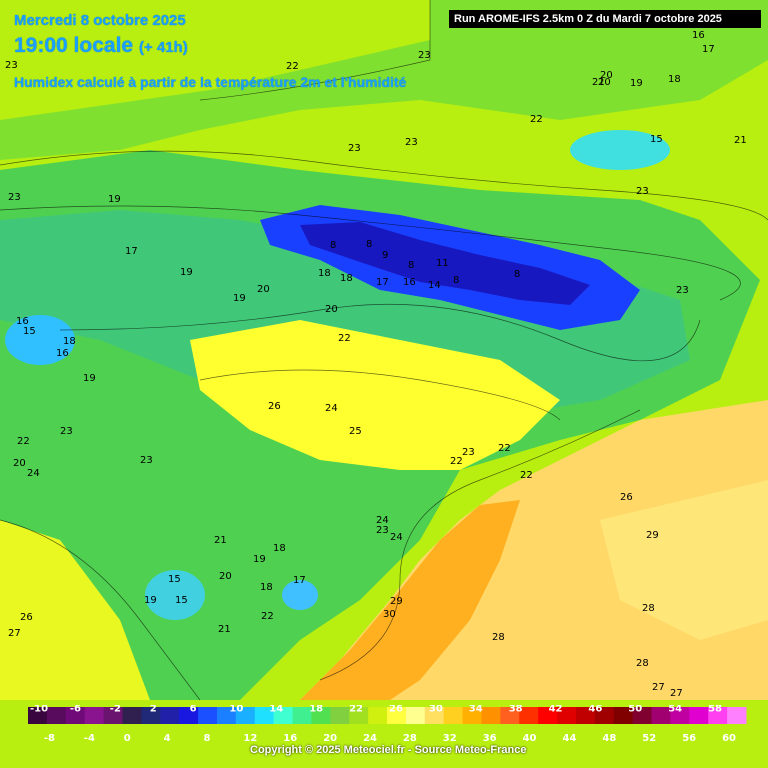 Image resolution: width=768 pixels, height=768 pixels. What do you see at coordinates (410, 738) in the screenshot?
I see `legend-bottom-label: 28` at bounding box center [410, 738].